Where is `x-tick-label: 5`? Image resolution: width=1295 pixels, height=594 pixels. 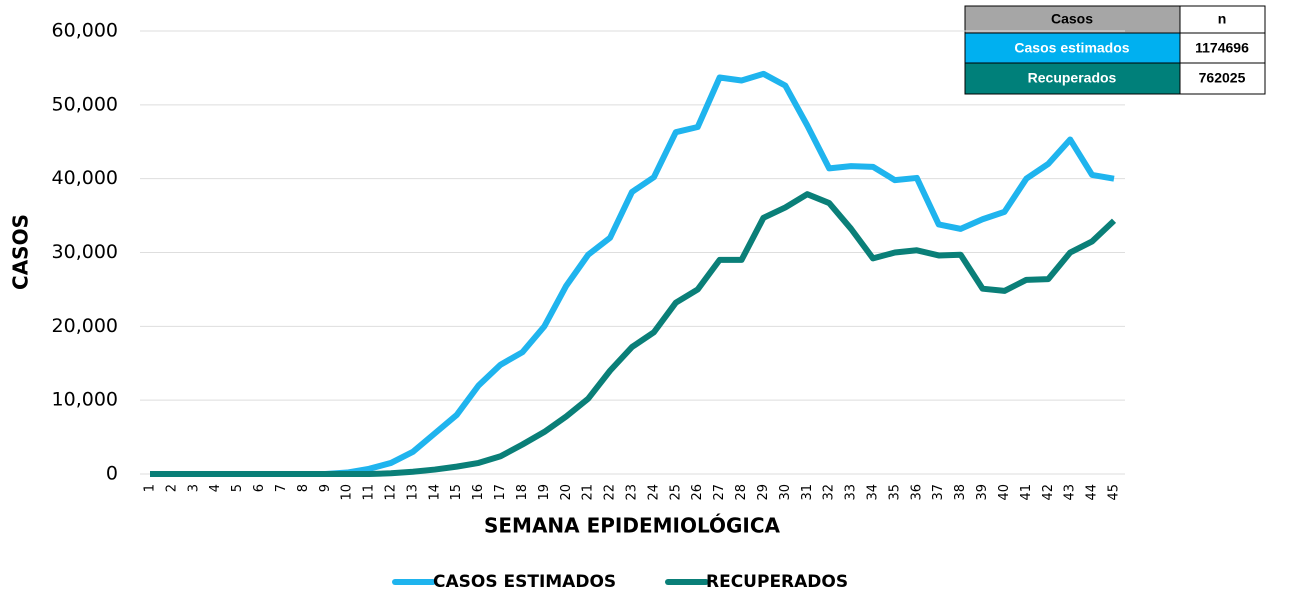 x-tick-label: 5 is located at coordinates (237, 488).